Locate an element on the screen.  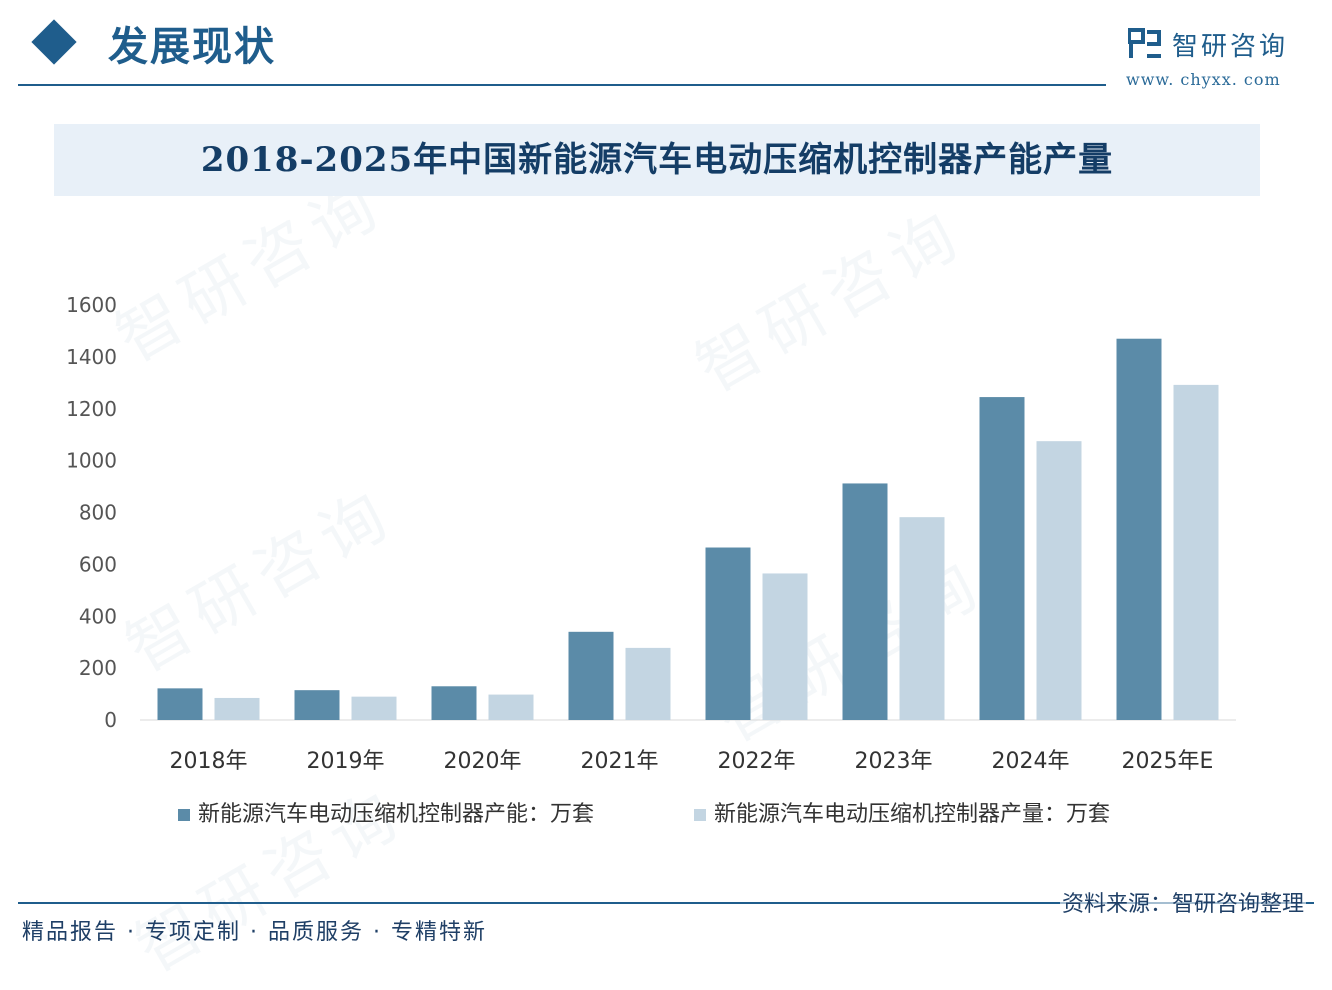
footer-divider is located at coordinates (666, 903).